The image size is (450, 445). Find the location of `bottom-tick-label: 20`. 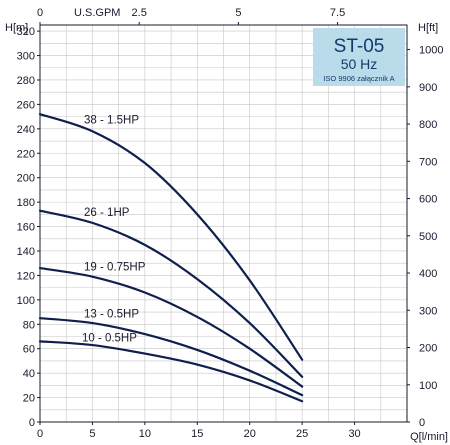

bottom-tick-label: 20 is located at coordinates (250, 434).